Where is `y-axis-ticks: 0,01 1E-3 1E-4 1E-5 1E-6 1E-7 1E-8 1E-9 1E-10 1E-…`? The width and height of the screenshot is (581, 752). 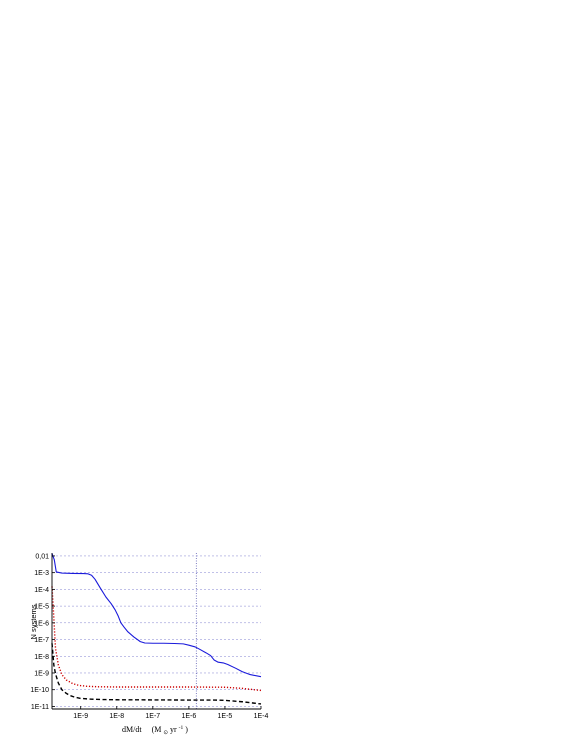 y-axis-ticks: 0,01 1E-3 1E-4 1E-5 1E-6 1E-7 1E-8 1E-9 1E-10 1E-… is located at coordinates (42, 632).